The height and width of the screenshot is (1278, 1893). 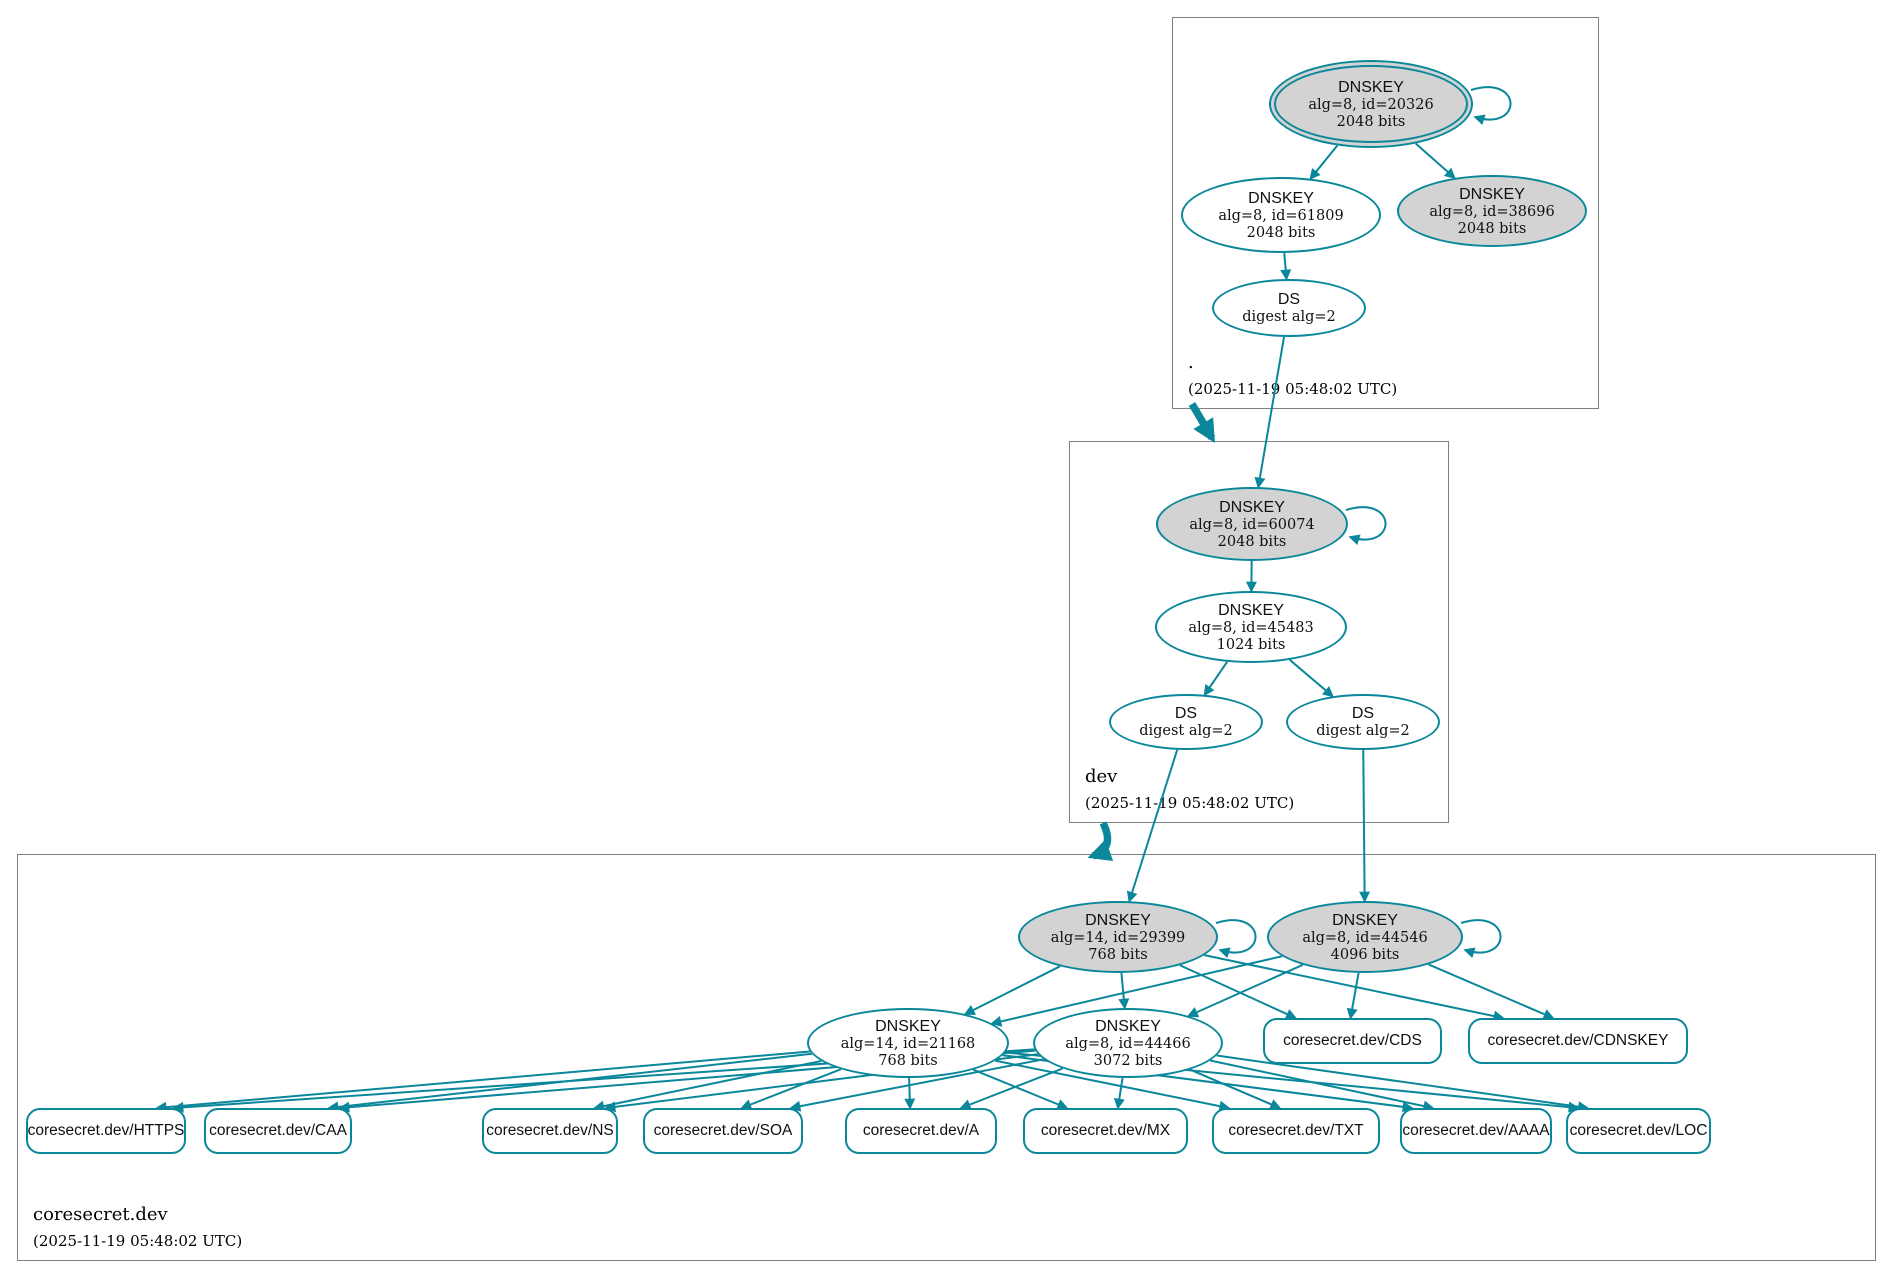 What do you see at coordinates (1293, 389) in the screenshot?
I see `zone-timestamp-root: (2025-11-19 05:48:02 UTC)` at bounding box center [1293, 389].